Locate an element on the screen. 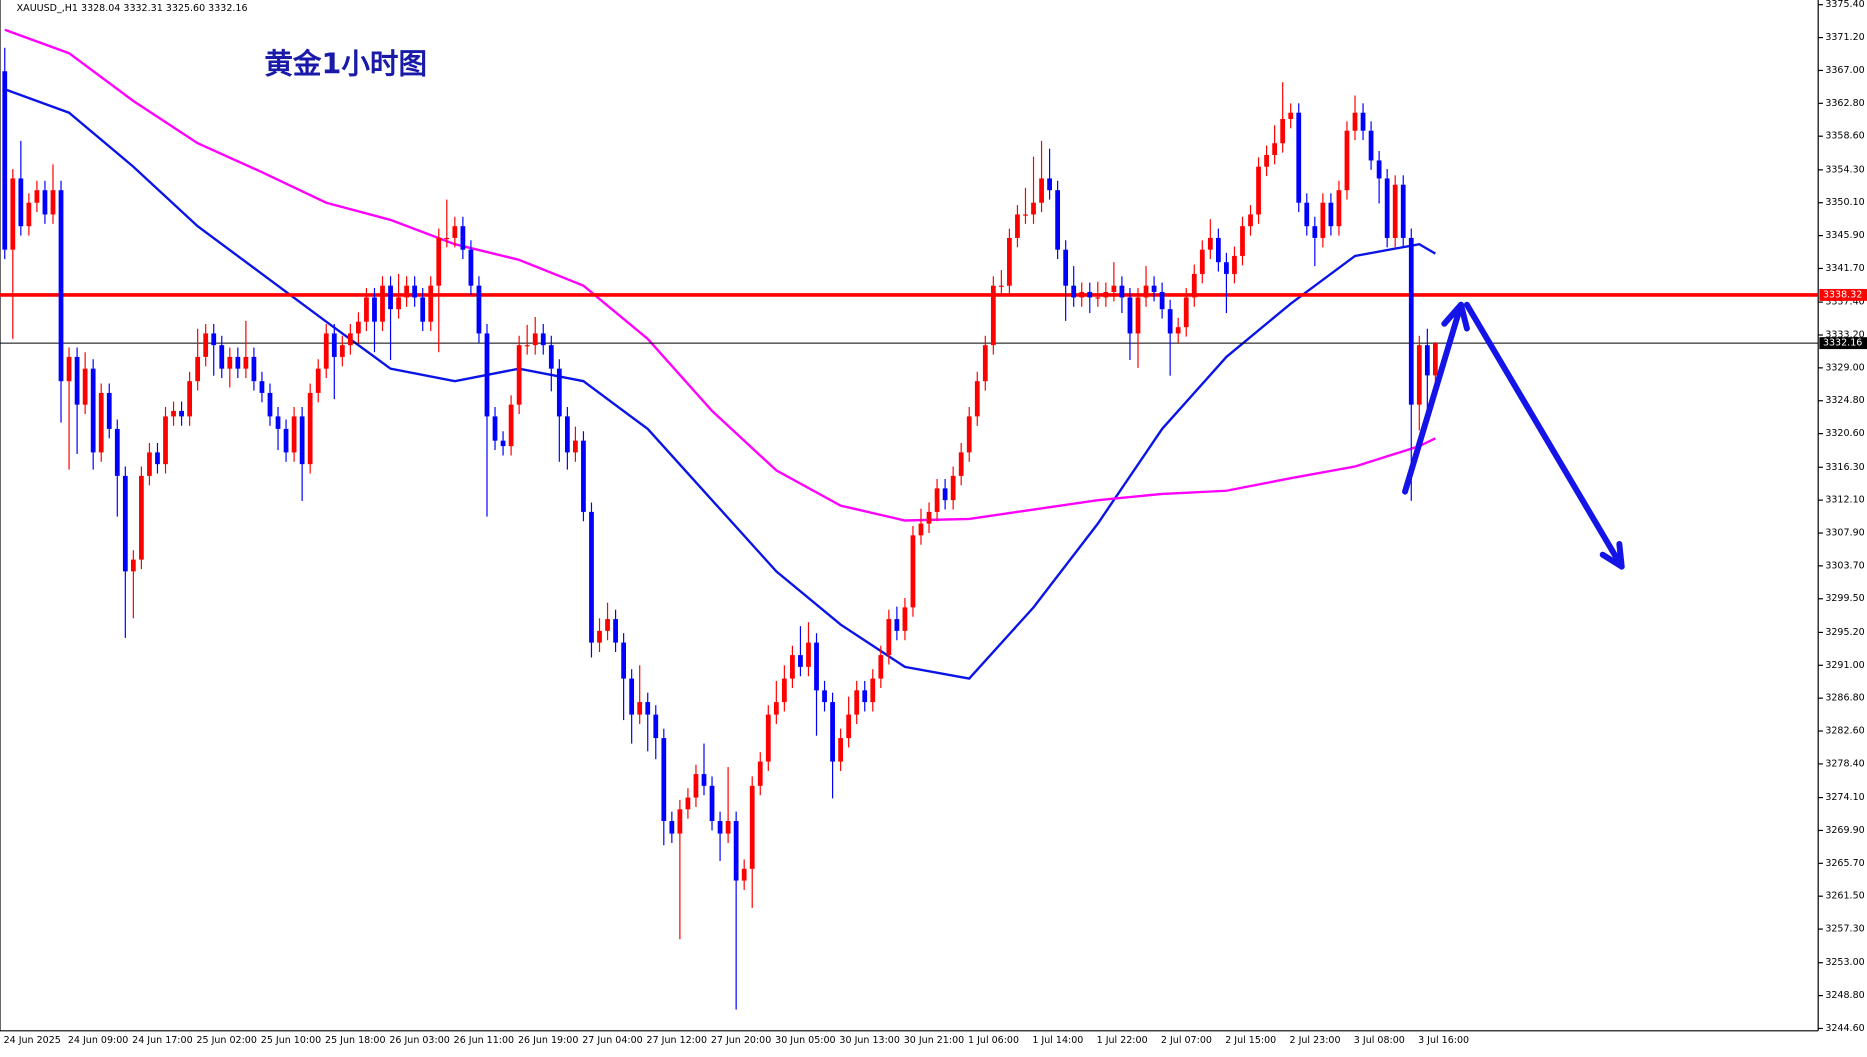 Image resolution: width=1867 pixels, height=1057 pixels. x-tick-label: 24 Jun 17:00 is located at coordinates (162, 1040).